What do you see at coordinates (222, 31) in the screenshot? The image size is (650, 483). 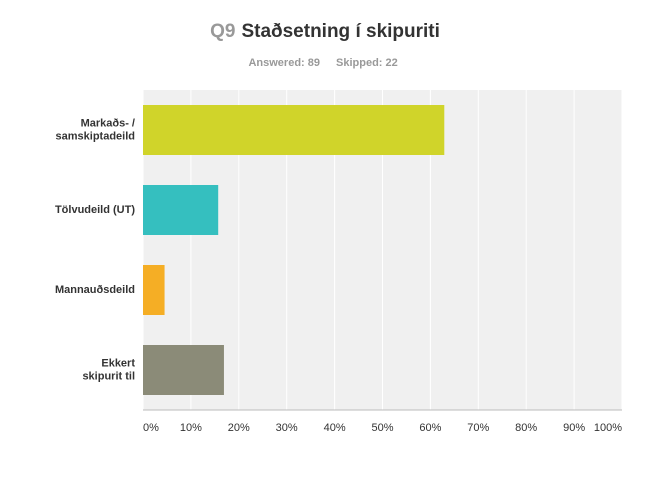 I see `question-number: Q9` at bounding box center [222, 31].